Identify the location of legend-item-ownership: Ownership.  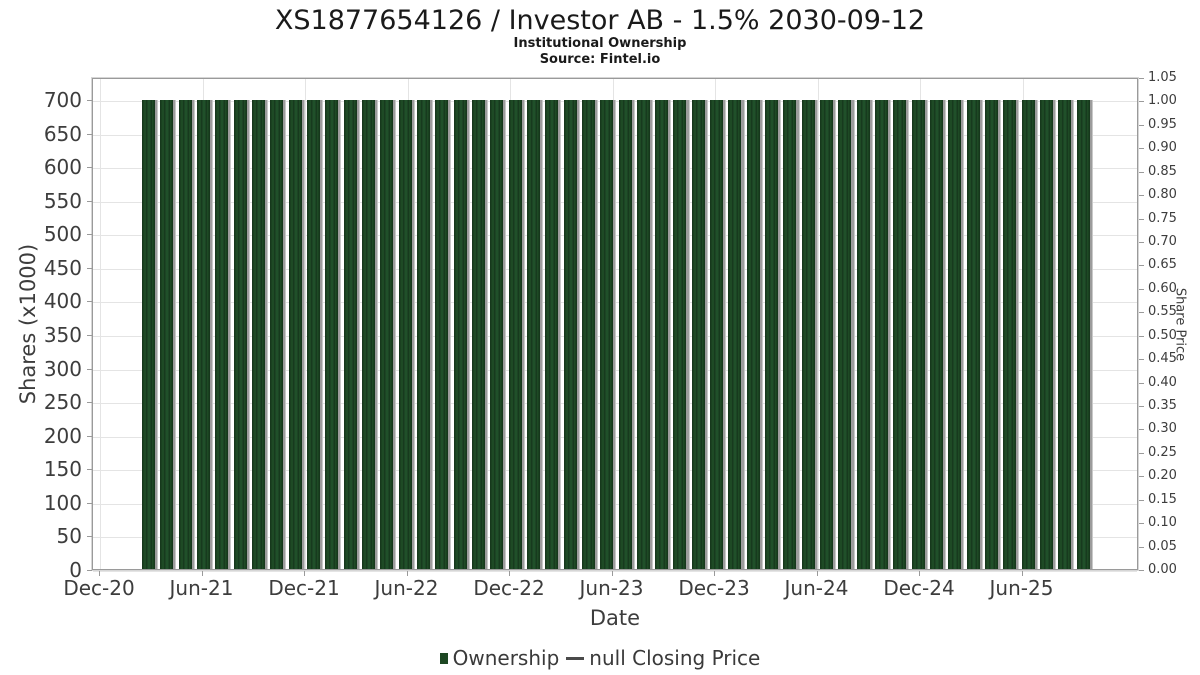
(499, 658).